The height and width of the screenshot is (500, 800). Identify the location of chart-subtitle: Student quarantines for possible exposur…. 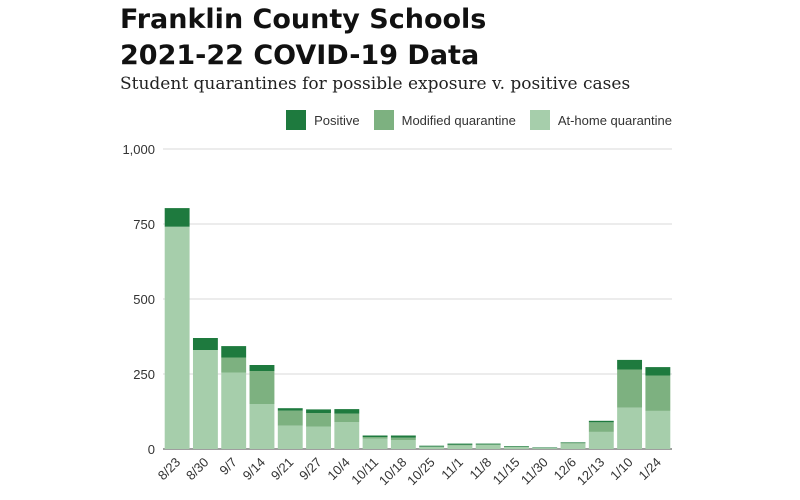
(375, 84).